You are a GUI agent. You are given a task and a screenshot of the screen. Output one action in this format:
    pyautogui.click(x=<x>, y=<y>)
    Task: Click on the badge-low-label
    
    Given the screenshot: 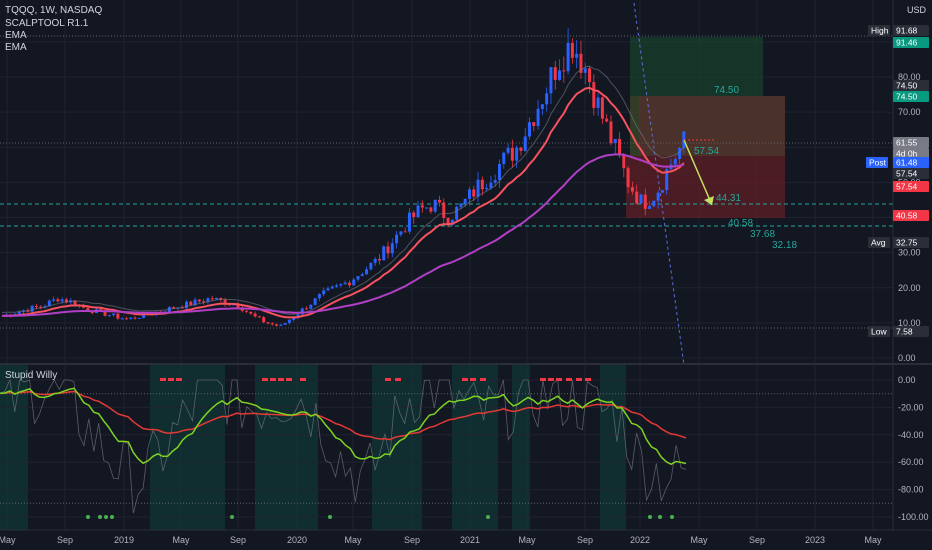 What is the action you would take?
    pyautogui.click(x=879, y=331)
    